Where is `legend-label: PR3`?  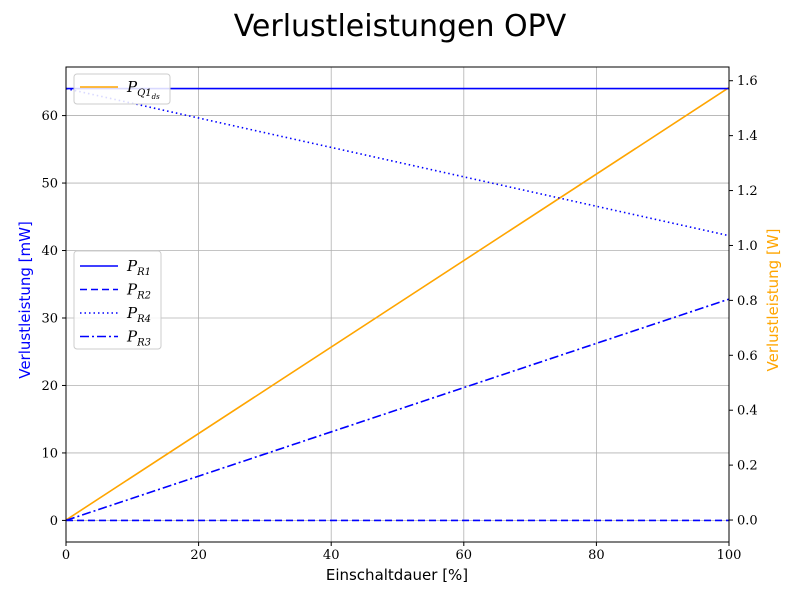 legend-label: PR3 is located at coordinates (138, 338).